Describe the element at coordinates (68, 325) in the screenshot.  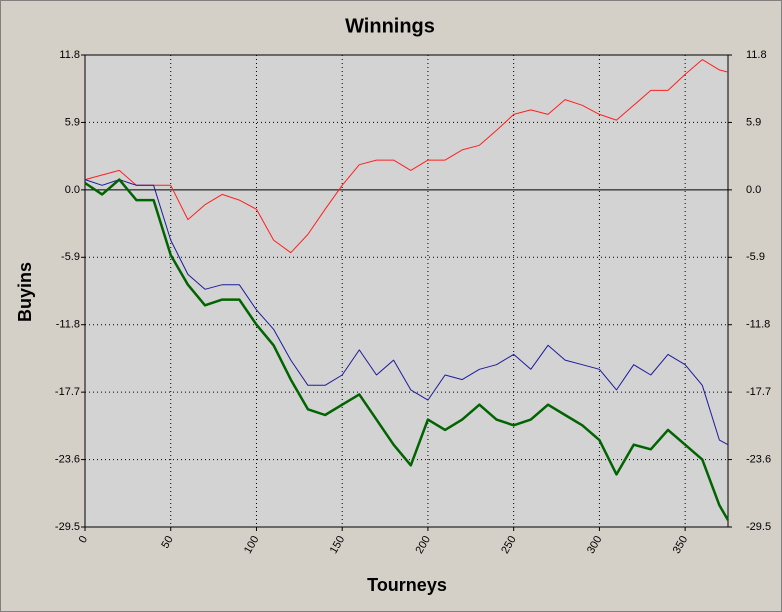
I see `y-tick-label: -11.8` at that location.